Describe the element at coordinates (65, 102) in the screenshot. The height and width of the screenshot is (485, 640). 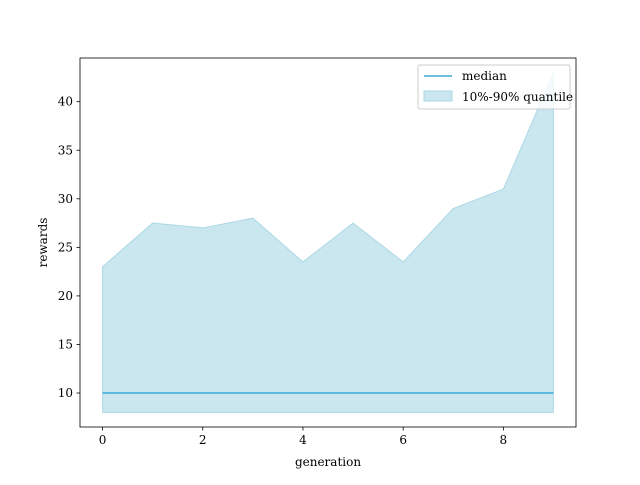
I see `y-tick-label: 40` at that location.